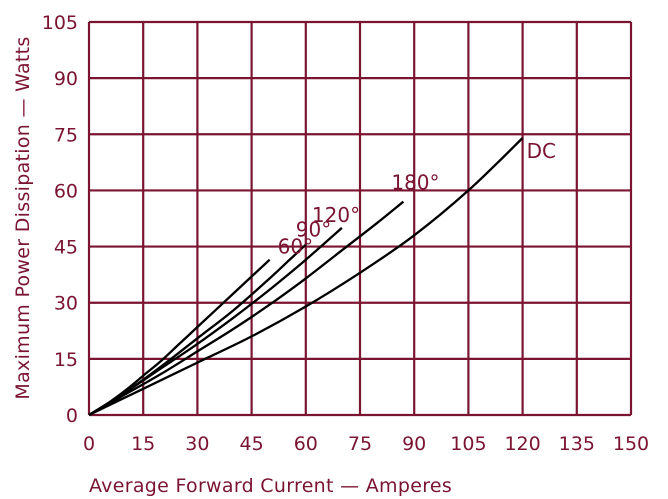 This screenshot has width=668, height=499. What do you see at coordinates (417, 199) in the screenshot?
I see `series-labels: 60°90°120° 180° DC` at bounding box center [417, 199].